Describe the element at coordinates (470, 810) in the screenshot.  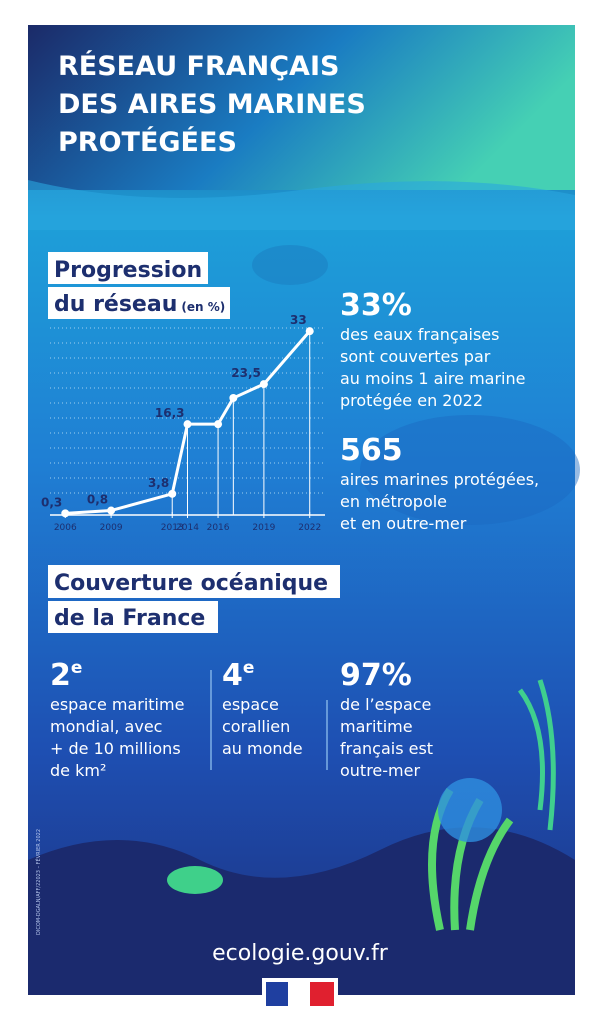
I see `shell` at that location.